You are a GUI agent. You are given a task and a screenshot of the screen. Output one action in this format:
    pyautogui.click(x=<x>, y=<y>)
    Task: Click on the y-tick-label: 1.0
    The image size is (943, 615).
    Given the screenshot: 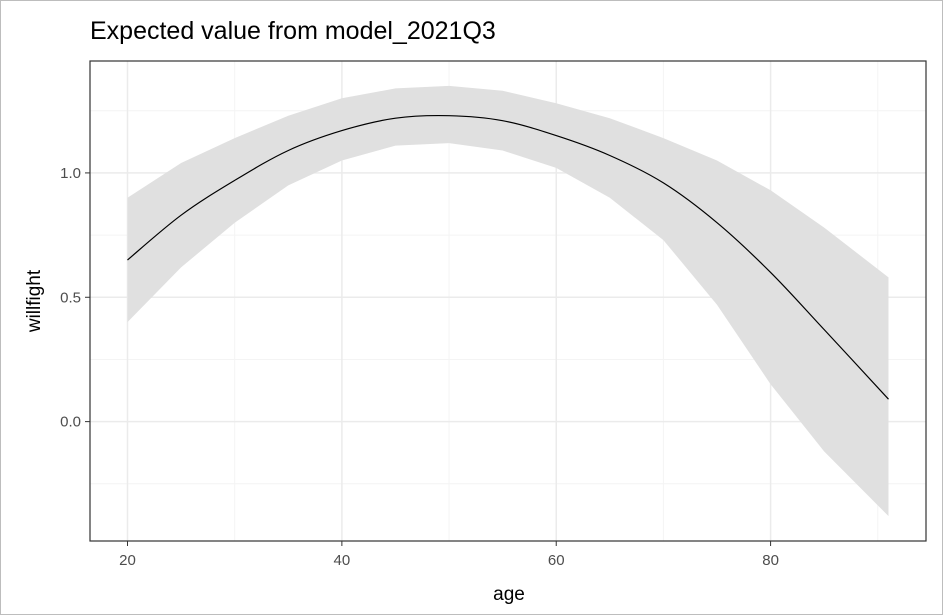 What is the action you would take?
    pyautogui.click(x=70, y=173)
    